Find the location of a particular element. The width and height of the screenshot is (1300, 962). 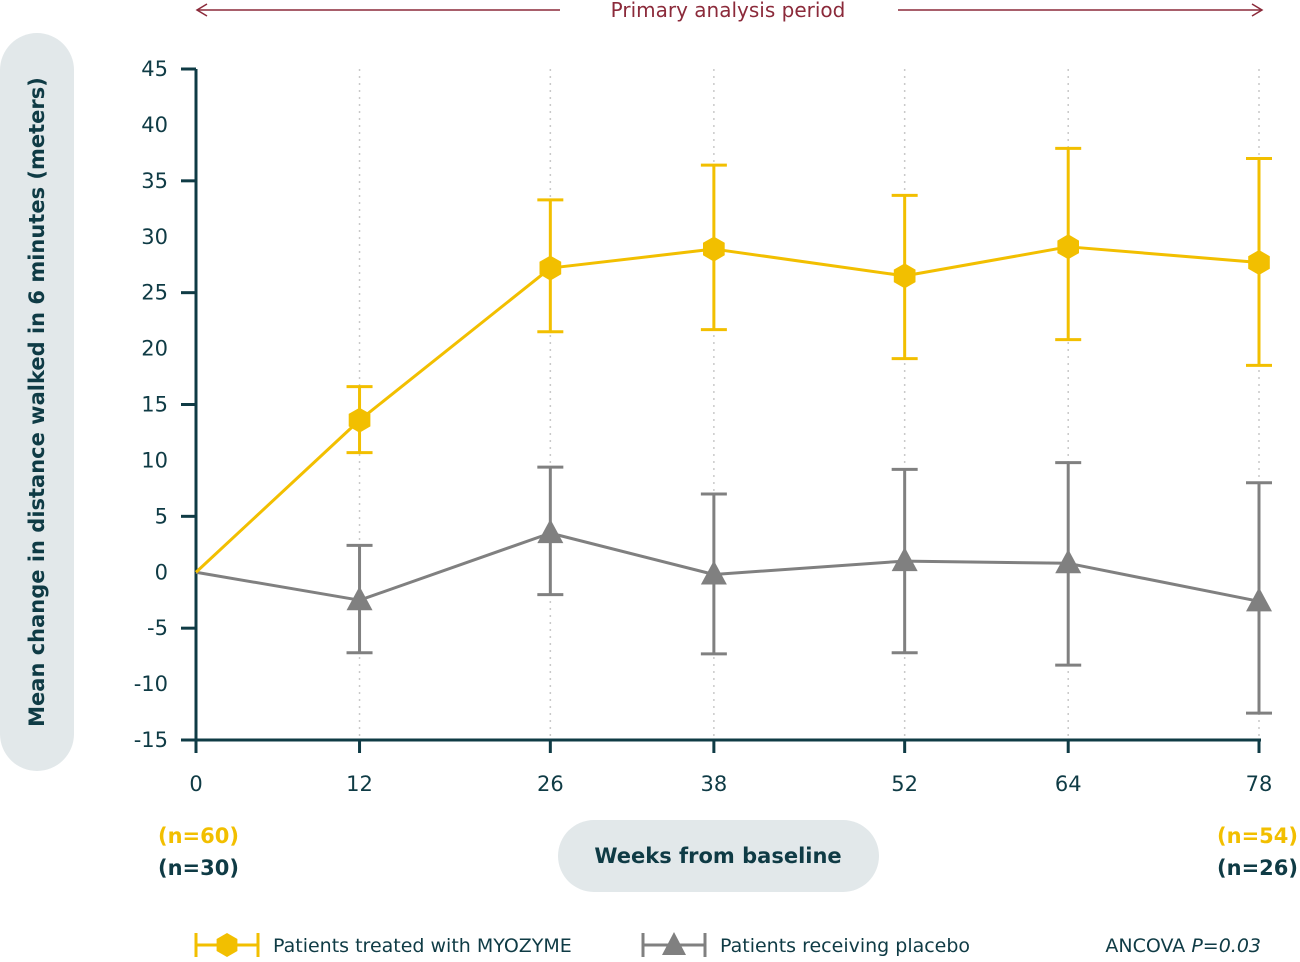

y-tick-label: 40 is located at coordinates (154, 125).